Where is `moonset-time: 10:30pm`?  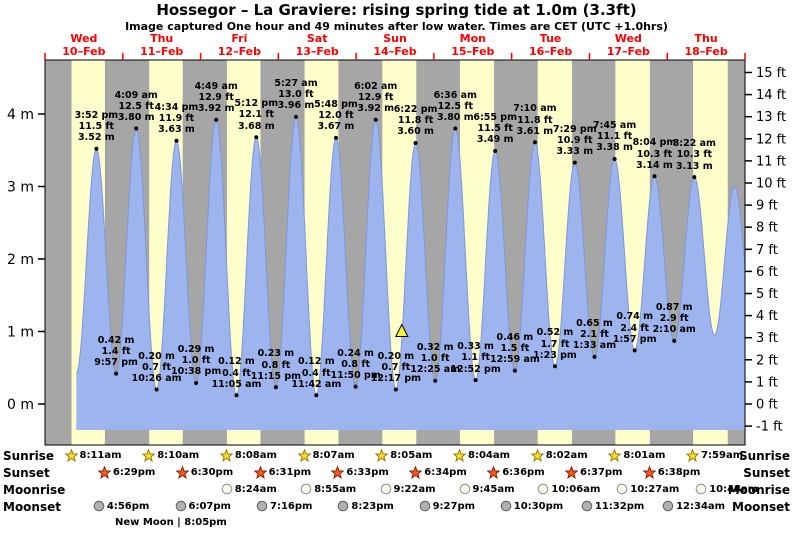
moonset-time: 10:30pm is located at coordinates (538, 506).